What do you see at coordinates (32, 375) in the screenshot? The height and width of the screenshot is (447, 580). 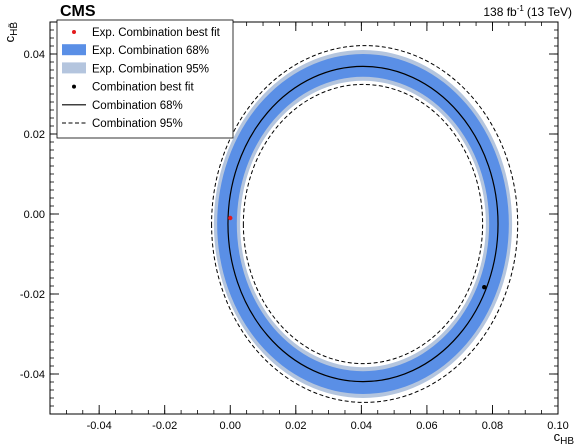 I see `y-tick-label: -0.04` at bounding box center [32, 375].